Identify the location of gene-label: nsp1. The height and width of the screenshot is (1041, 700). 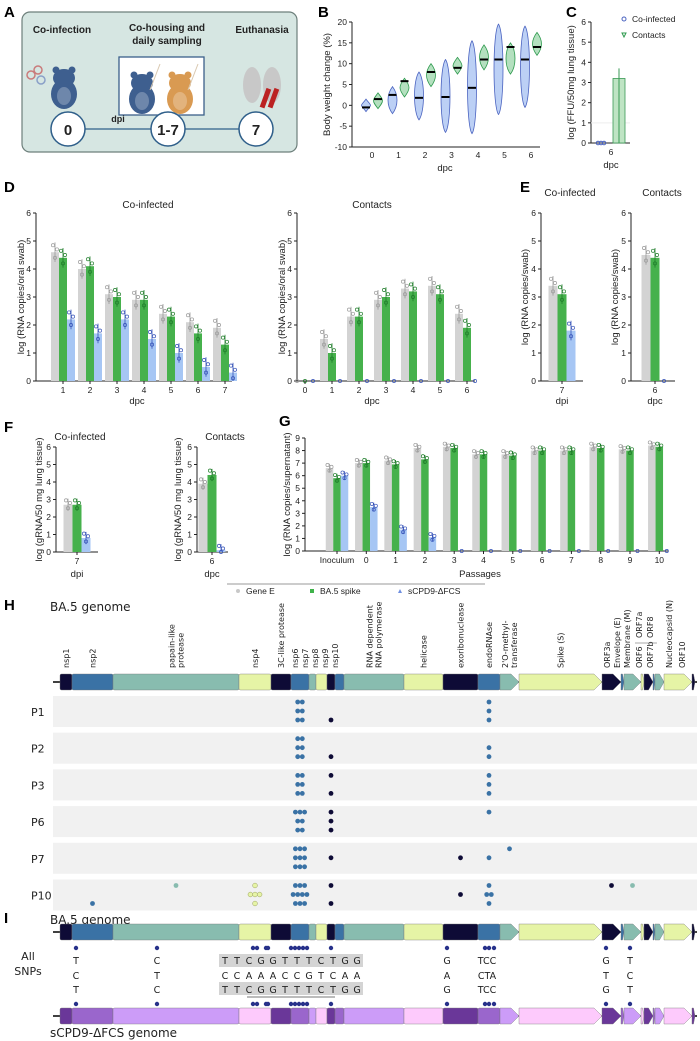
(66, 658).